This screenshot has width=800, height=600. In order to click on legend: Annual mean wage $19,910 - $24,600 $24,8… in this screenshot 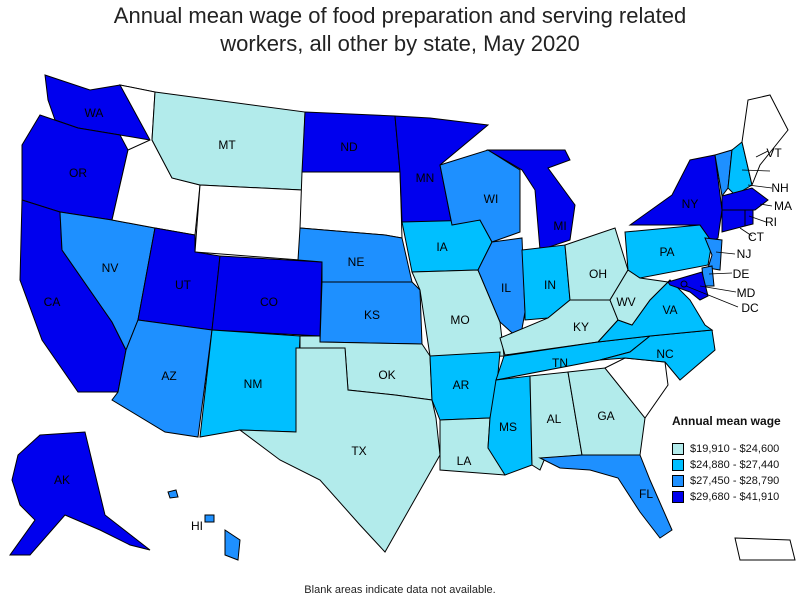, I will do `click(736, 459)`.